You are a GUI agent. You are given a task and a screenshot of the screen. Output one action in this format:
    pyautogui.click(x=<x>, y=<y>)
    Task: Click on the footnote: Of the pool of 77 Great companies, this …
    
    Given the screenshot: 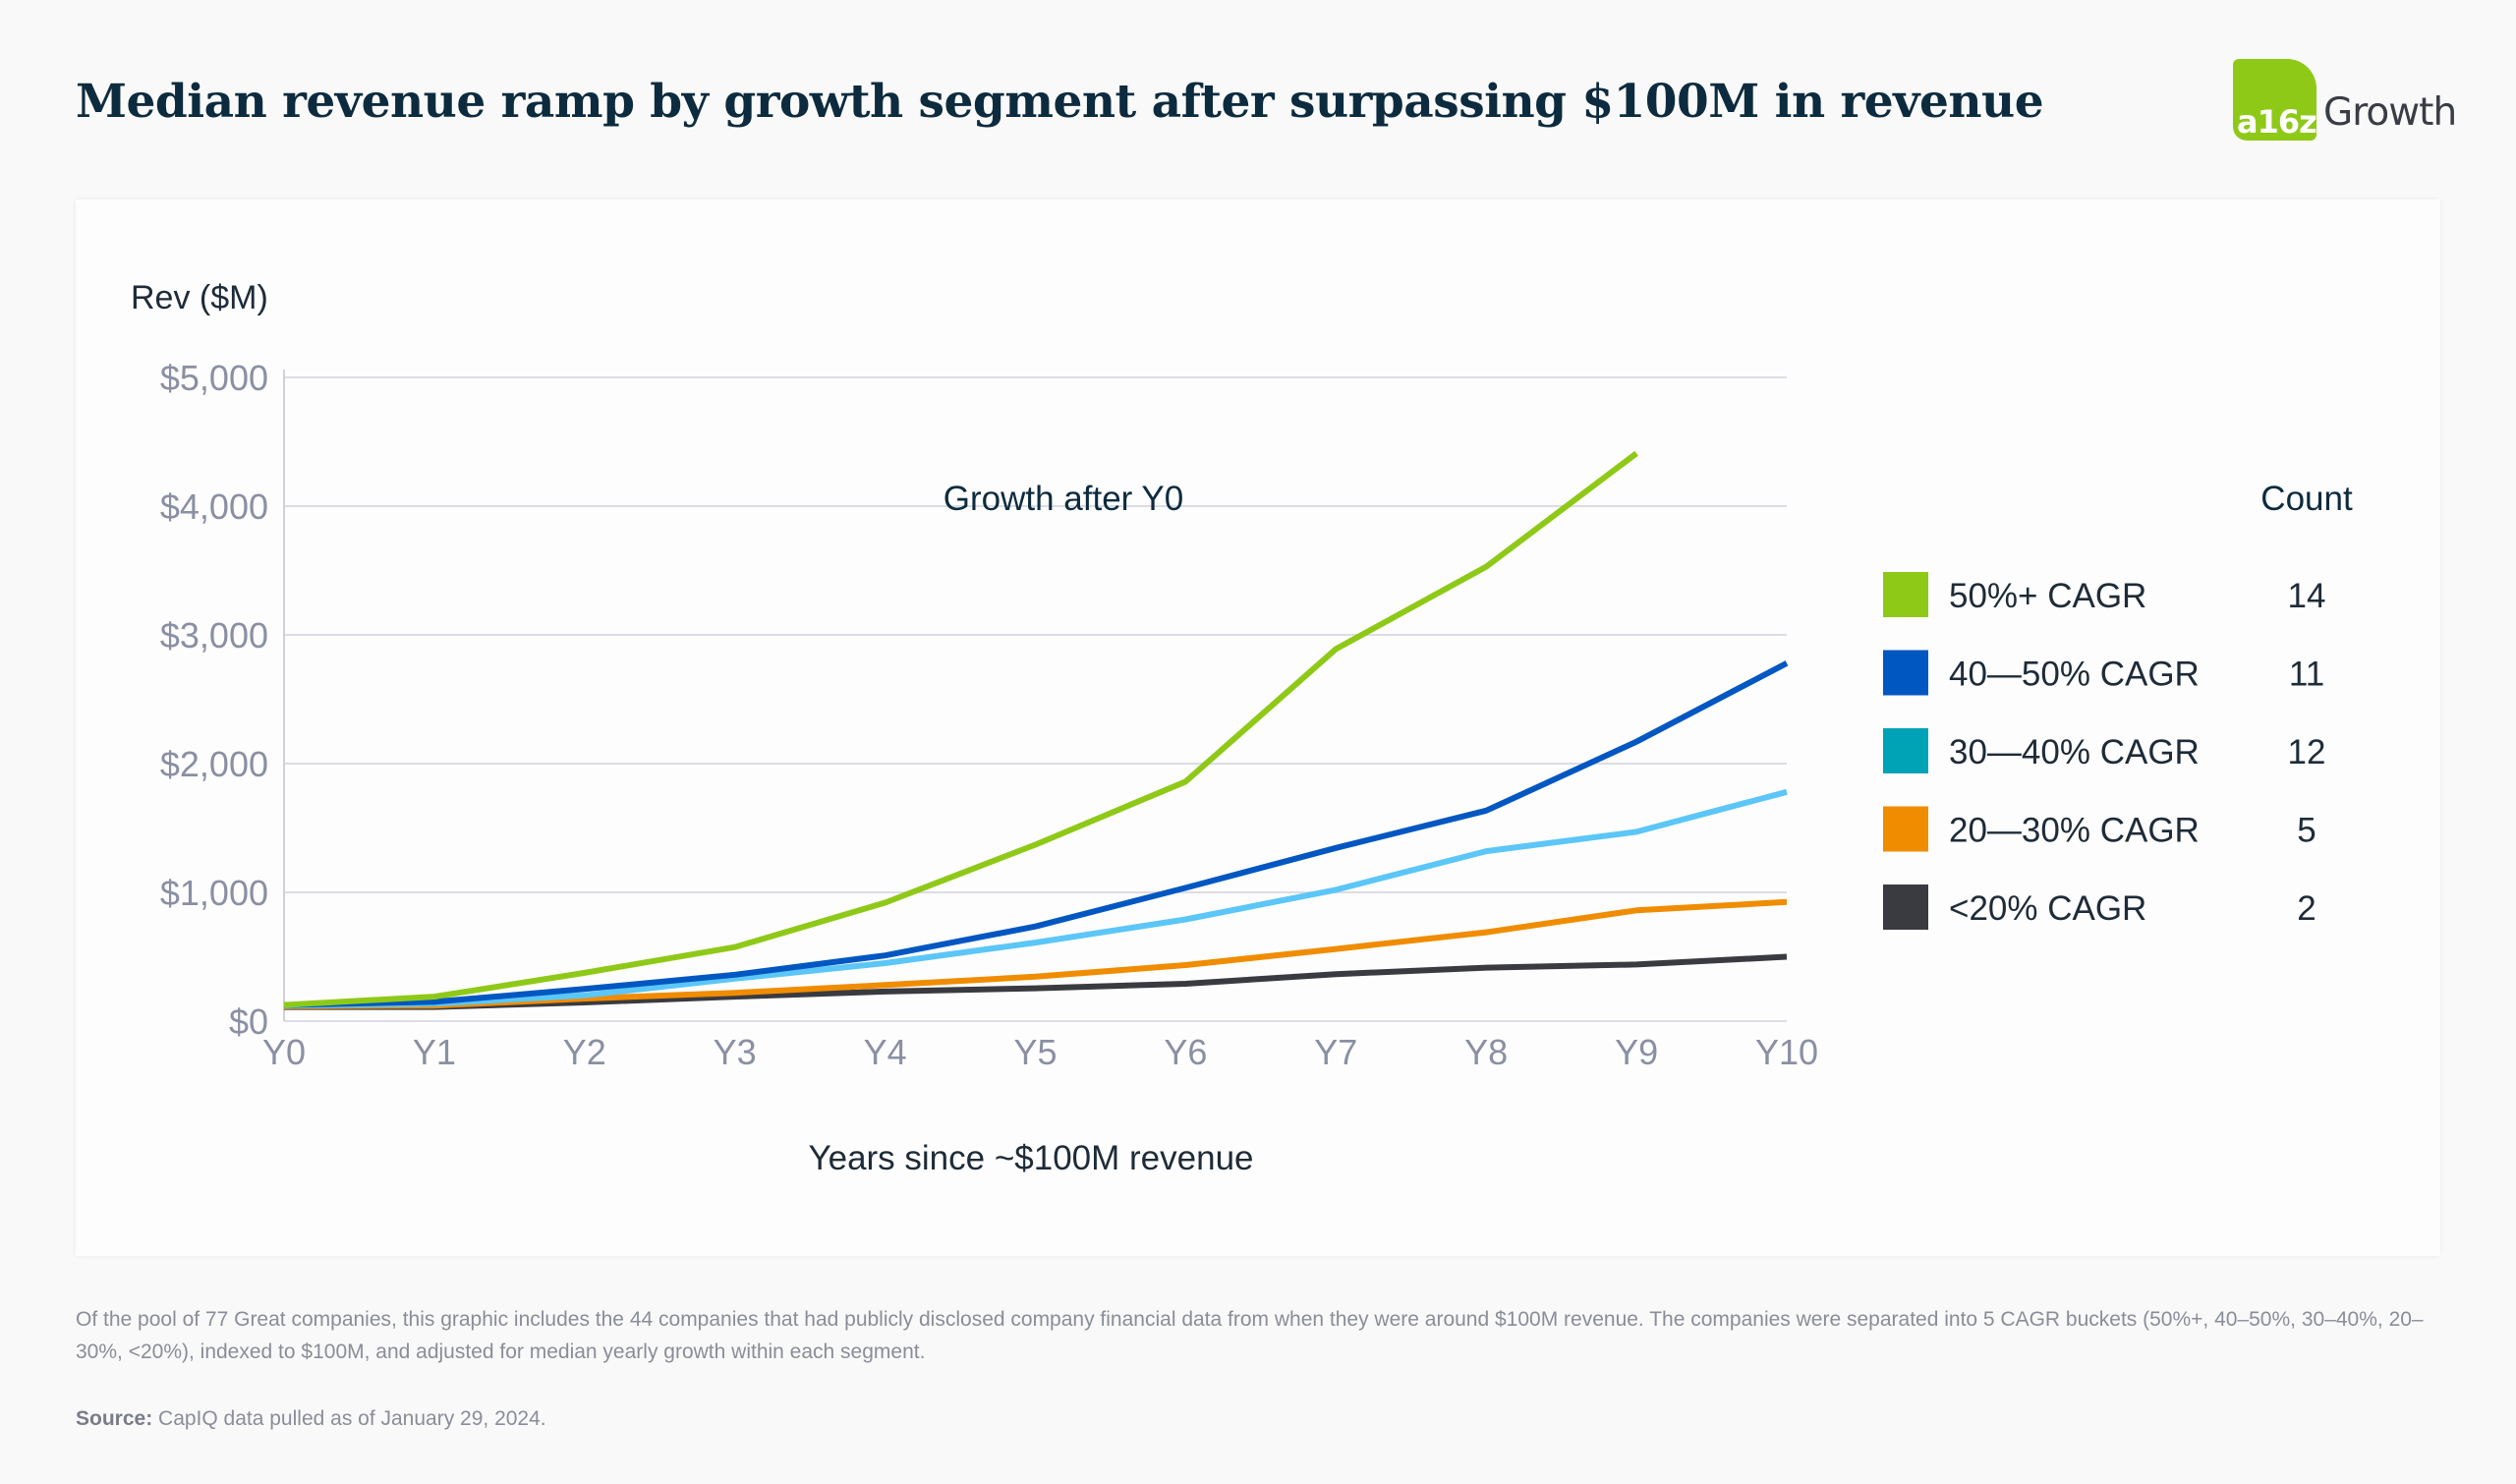 What is the action you would take?
    pyautogui.click(x=1250, y=1335)
    